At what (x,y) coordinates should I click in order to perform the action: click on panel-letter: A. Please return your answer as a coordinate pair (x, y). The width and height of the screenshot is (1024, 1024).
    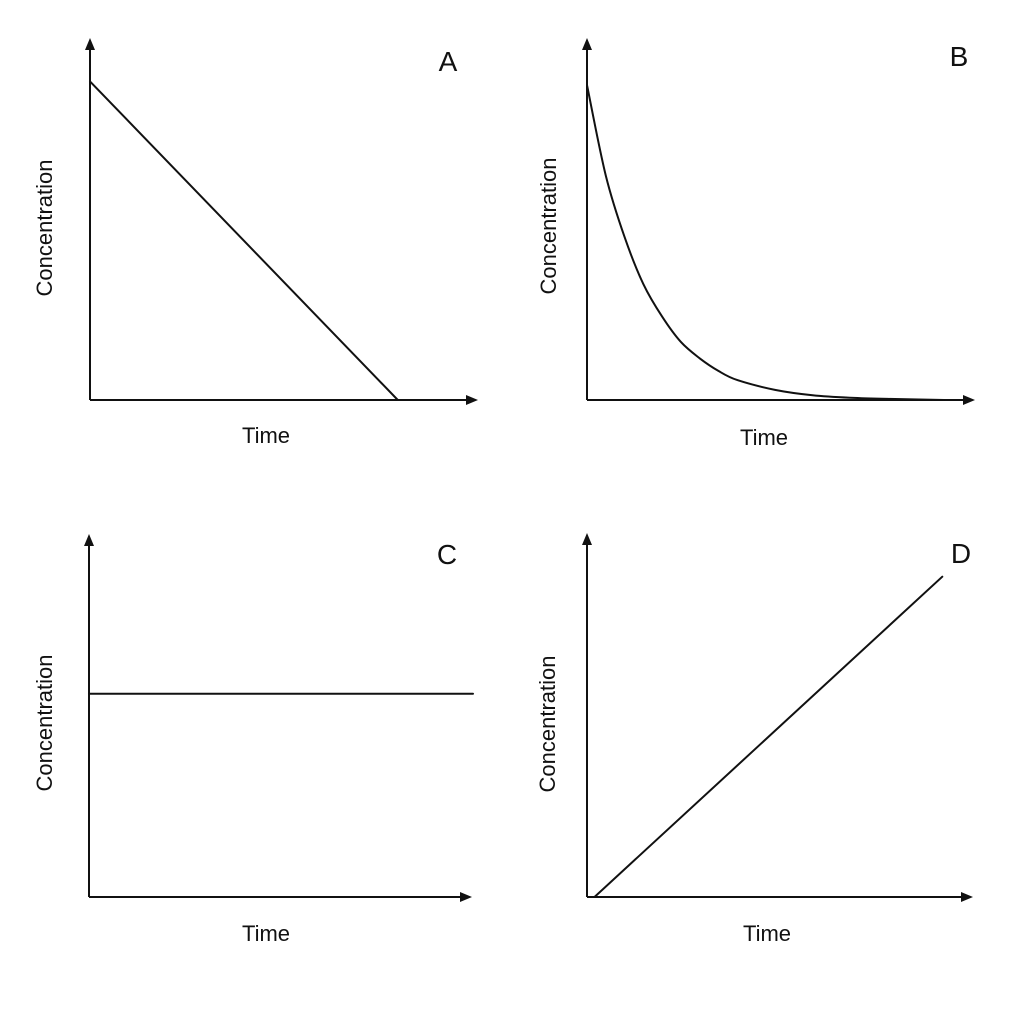
    Looking at the image, I should click on (448, 61).